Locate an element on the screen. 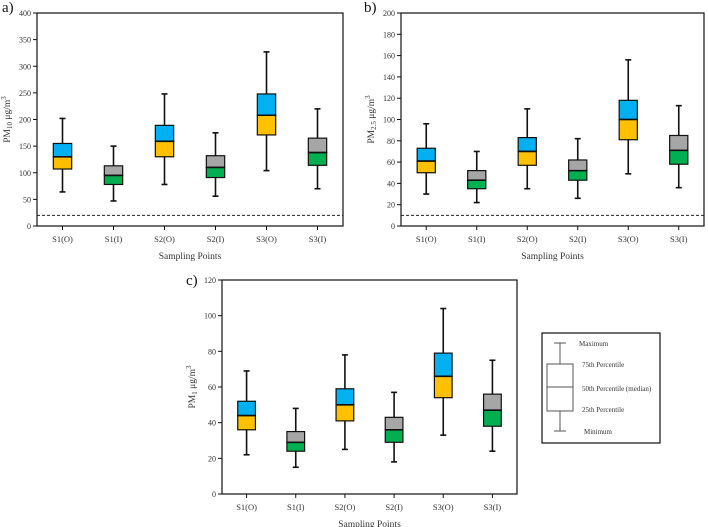 The width and height of the screenshot is (708, 527). y-tick-label: 60 is located at coordinates (391, 162).